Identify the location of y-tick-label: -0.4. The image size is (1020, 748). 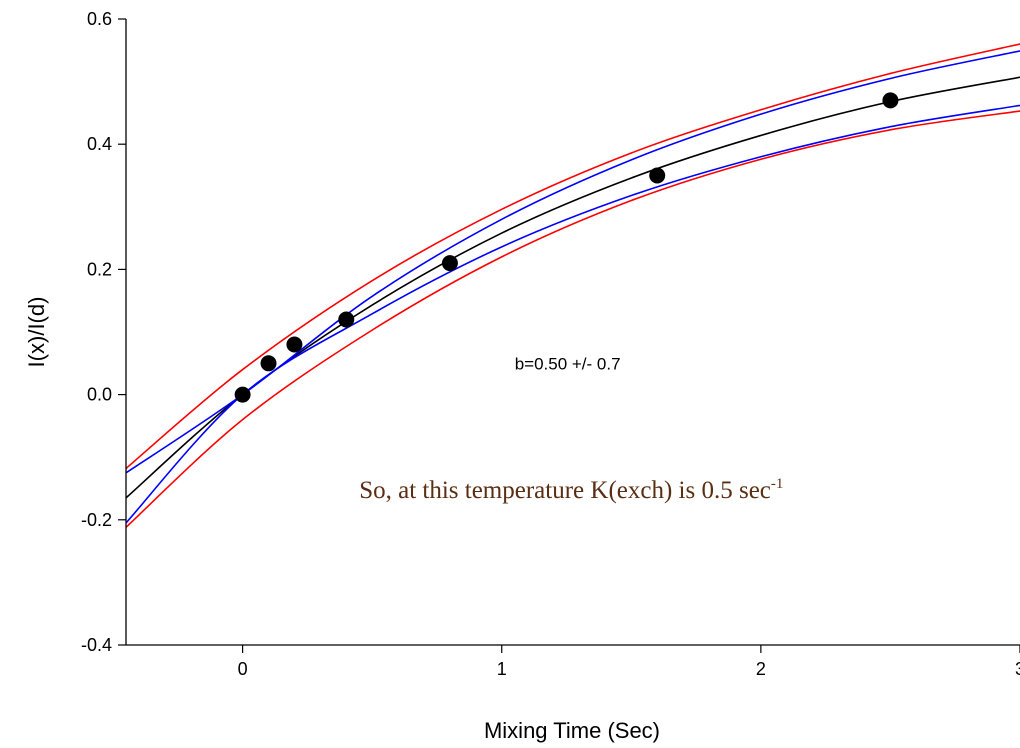
(96, 645).